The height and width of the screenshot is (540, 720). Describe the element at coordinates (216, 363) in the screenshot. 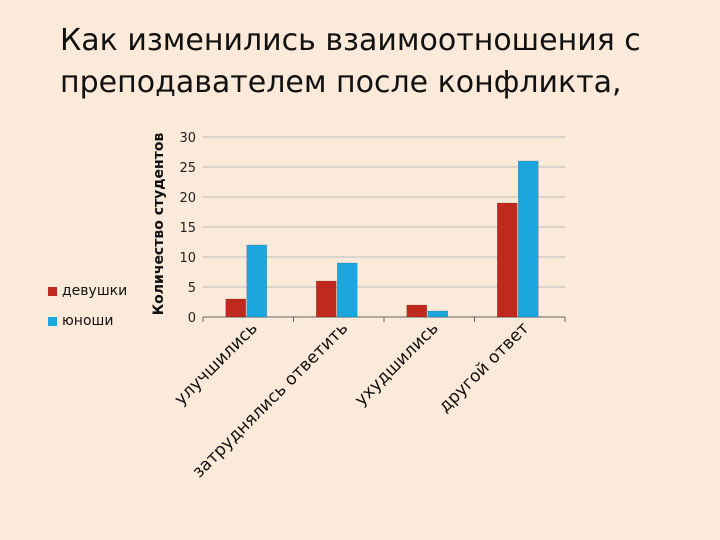

I see `x-category-label: улучшились` at that location.